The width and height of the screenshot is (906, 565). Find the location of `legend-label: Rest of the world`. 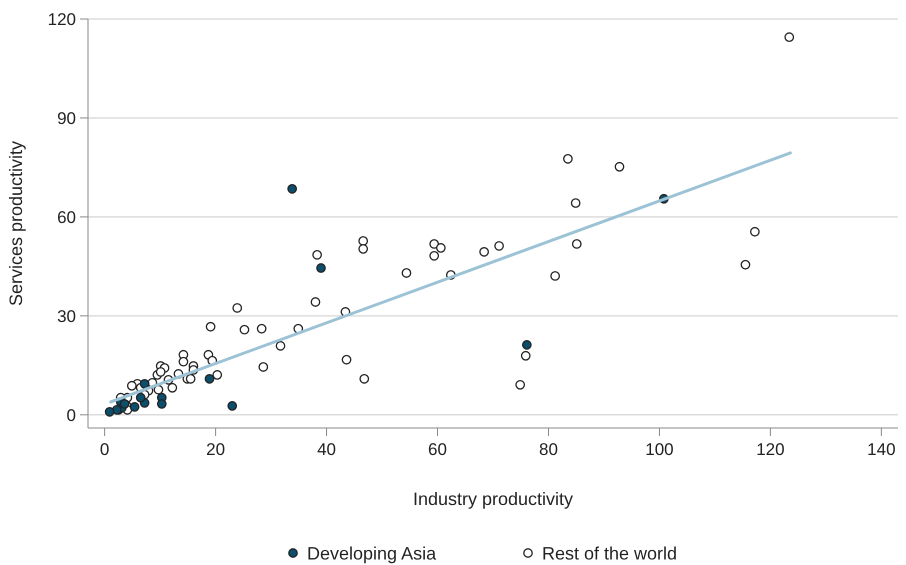

legend-label: Rest of the world is located at coordinates (610, 553).